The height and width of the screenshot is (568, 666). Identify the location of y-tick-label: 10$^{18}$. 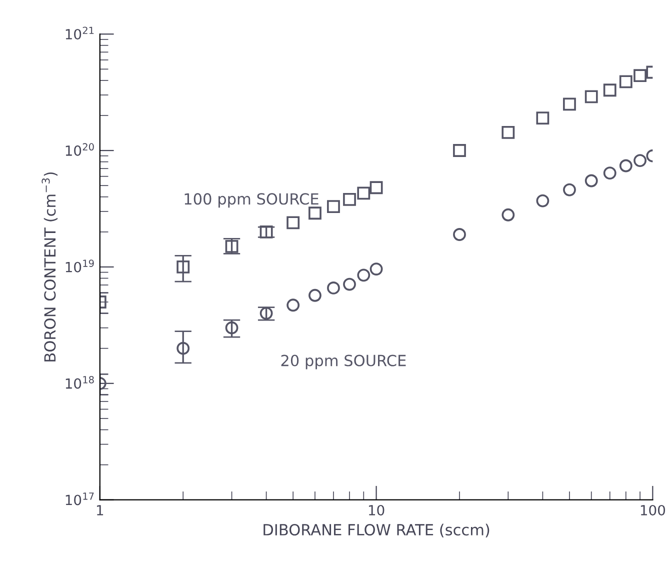
(80, 382).